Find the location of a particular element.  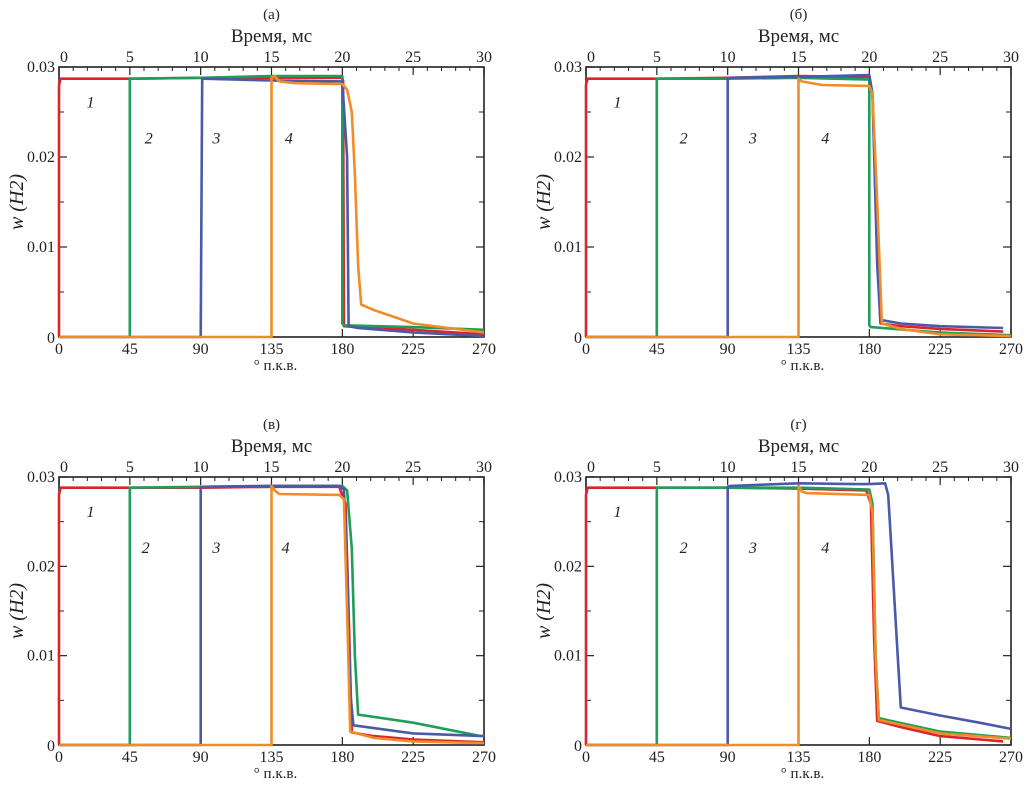

x-tick-label: 135 is located at coordinates (799, 349).